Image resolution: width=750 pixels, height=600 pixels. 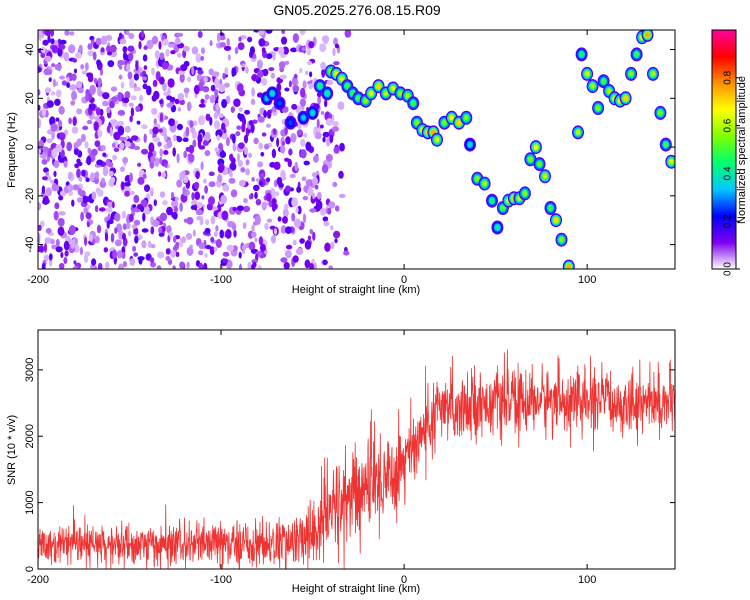 What do you see at coordinates (724, 149) in the screenshot?
I see `colorbar-bar` at bounding box center [724, 149].